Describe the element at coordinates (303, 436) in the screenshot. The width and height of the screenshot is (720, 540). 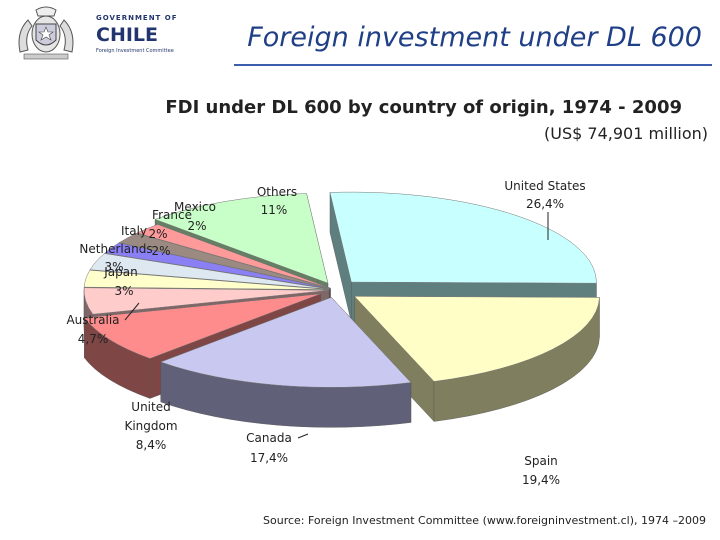
I see `leader-line-canada` at that location.